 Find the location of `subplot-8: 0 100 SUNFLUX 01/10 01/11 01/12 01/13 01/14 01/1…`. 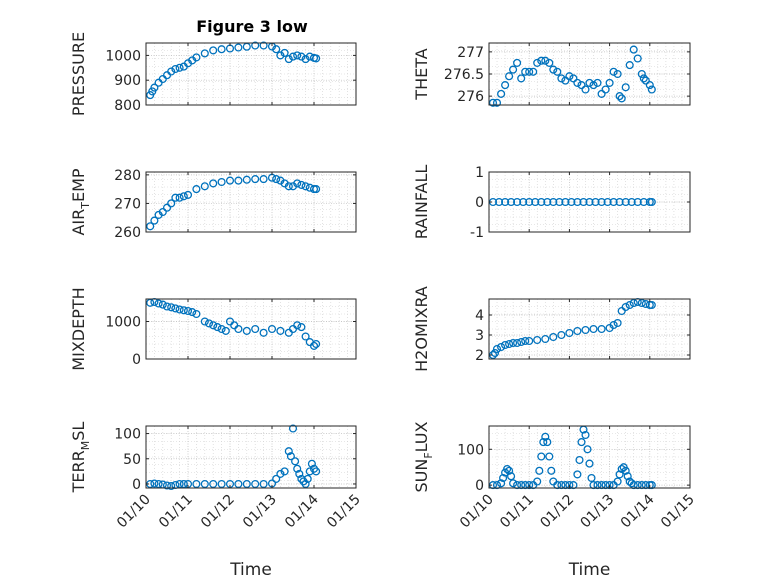

subplot-8: 0 100 SUNFLUX 01/10 01/11 01/12 01/13 01/14 01/1… is located at coordinates (555, 500).